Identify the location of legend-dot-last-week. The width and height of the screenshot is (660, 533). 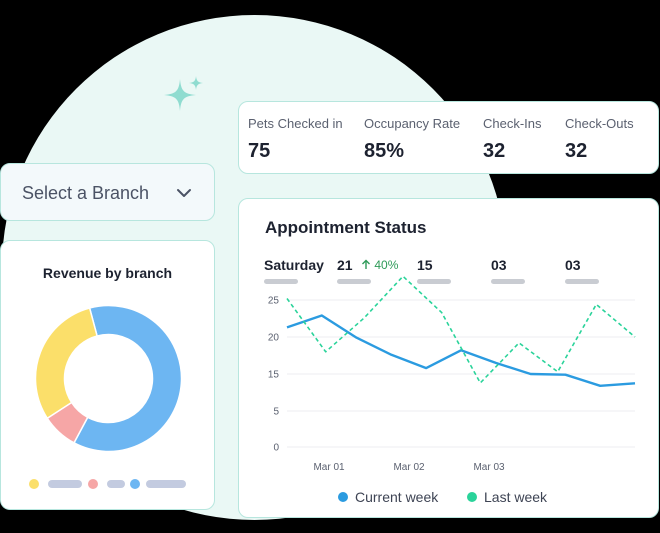
(472, 497).